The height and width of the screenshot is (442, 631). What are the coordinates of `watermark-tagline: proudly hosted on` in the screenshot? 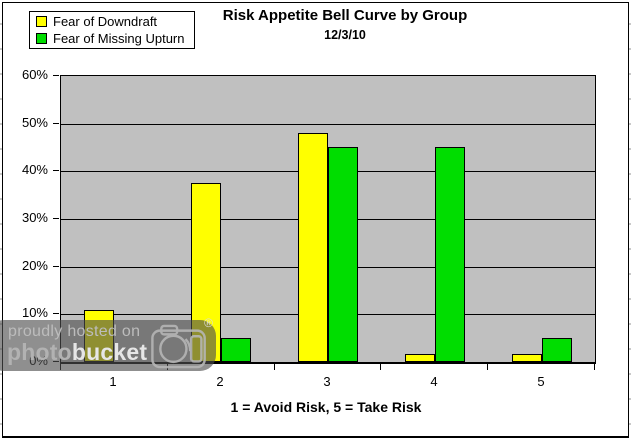 It's located at (74, 331).